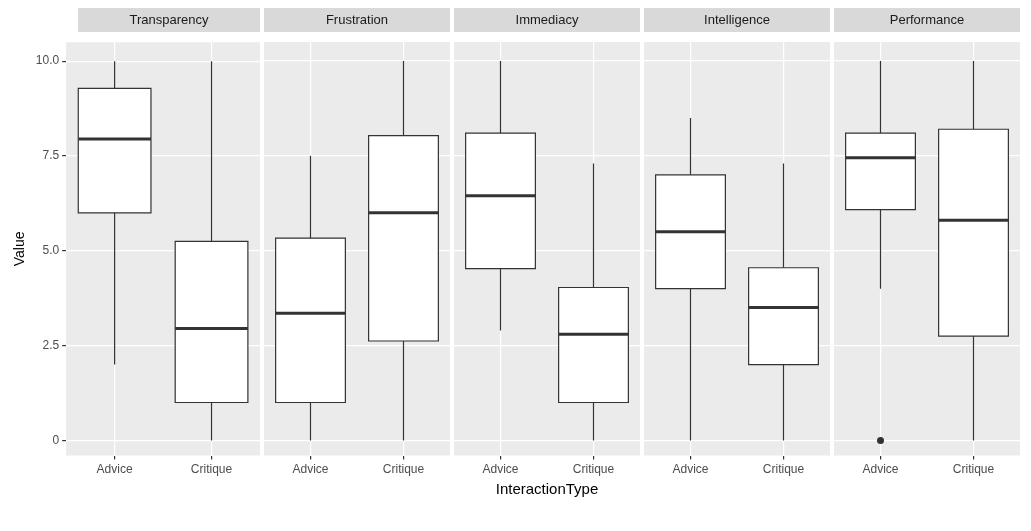  Describe the element at coordinates (547, 20) in the screenshot. I see `chart-title: Immediacy` at that location.